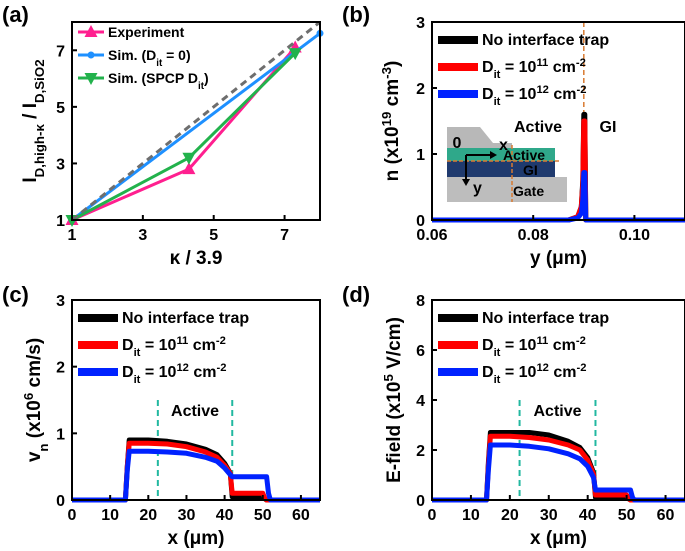 The width and height of the screenshot is (685, 551). What do you see at coordinates (392, 153) in the screenshot?
I see `y-axis-label-part: n (x10` at bounding box center [392, 153].